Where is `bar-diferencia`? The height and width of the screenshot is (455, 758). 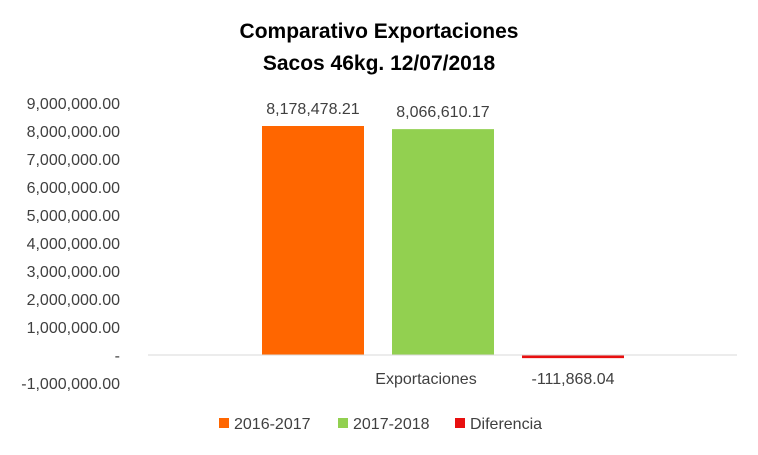
bar-diferencia is located at coordinates (573, 357).